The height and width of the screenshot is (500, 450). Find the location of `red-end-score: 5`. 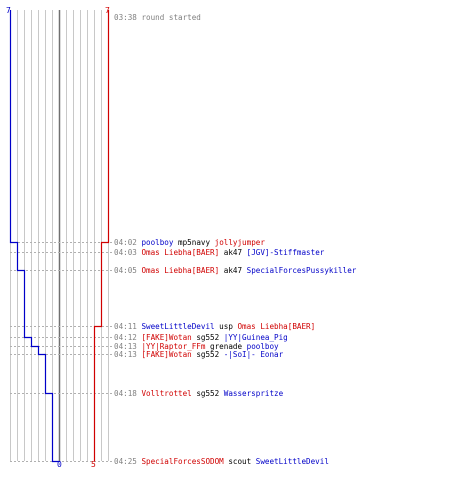

red-end-score: 5 is located at coordinates (93, 464).